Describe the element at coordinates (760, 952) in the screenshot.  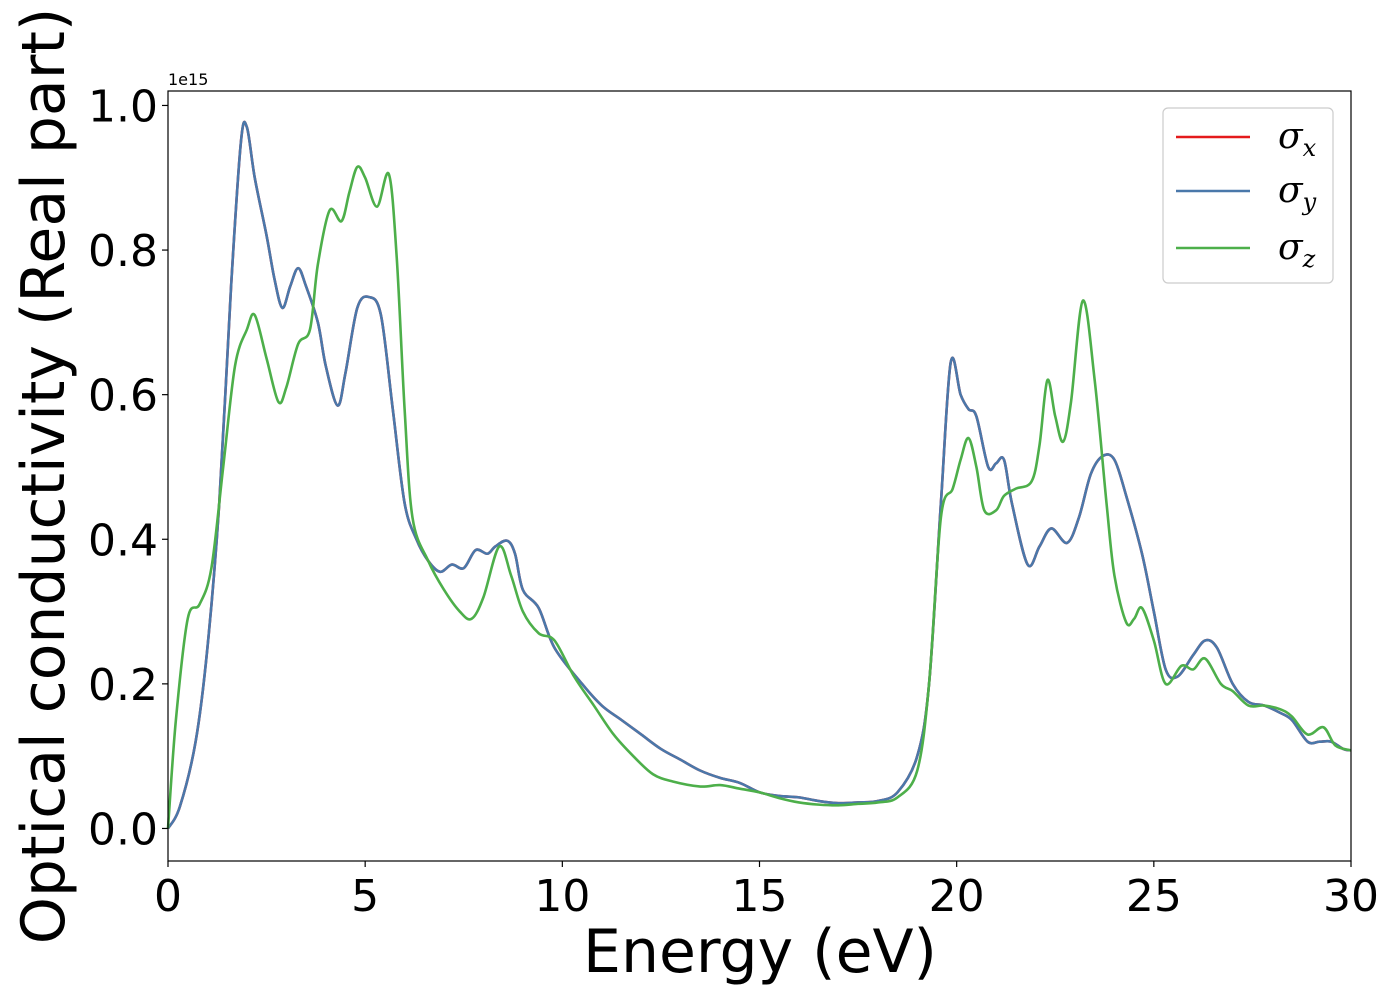
I see `x-axis-title: Energy (eV)` at that location.